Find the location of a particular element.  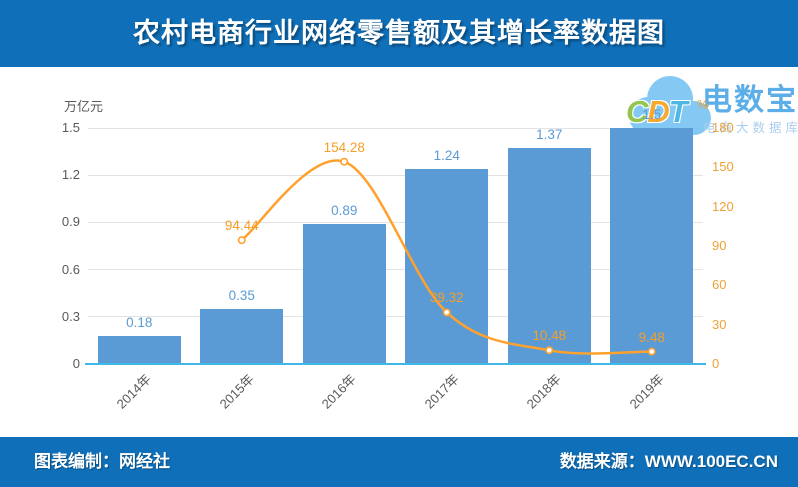

line-value-label: 10.48 is located at coordinates (549, 336).